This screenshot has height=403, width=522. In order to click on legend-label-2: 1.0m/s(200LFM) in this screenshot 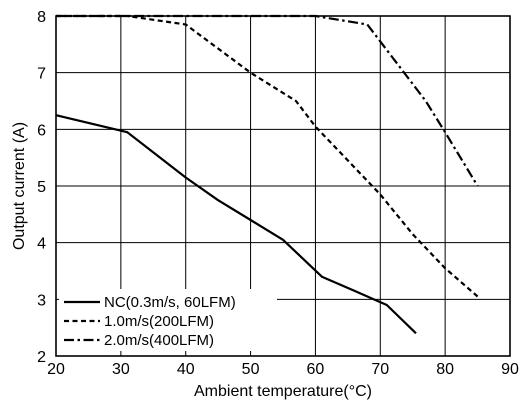, I will do `click(159, 321)`.